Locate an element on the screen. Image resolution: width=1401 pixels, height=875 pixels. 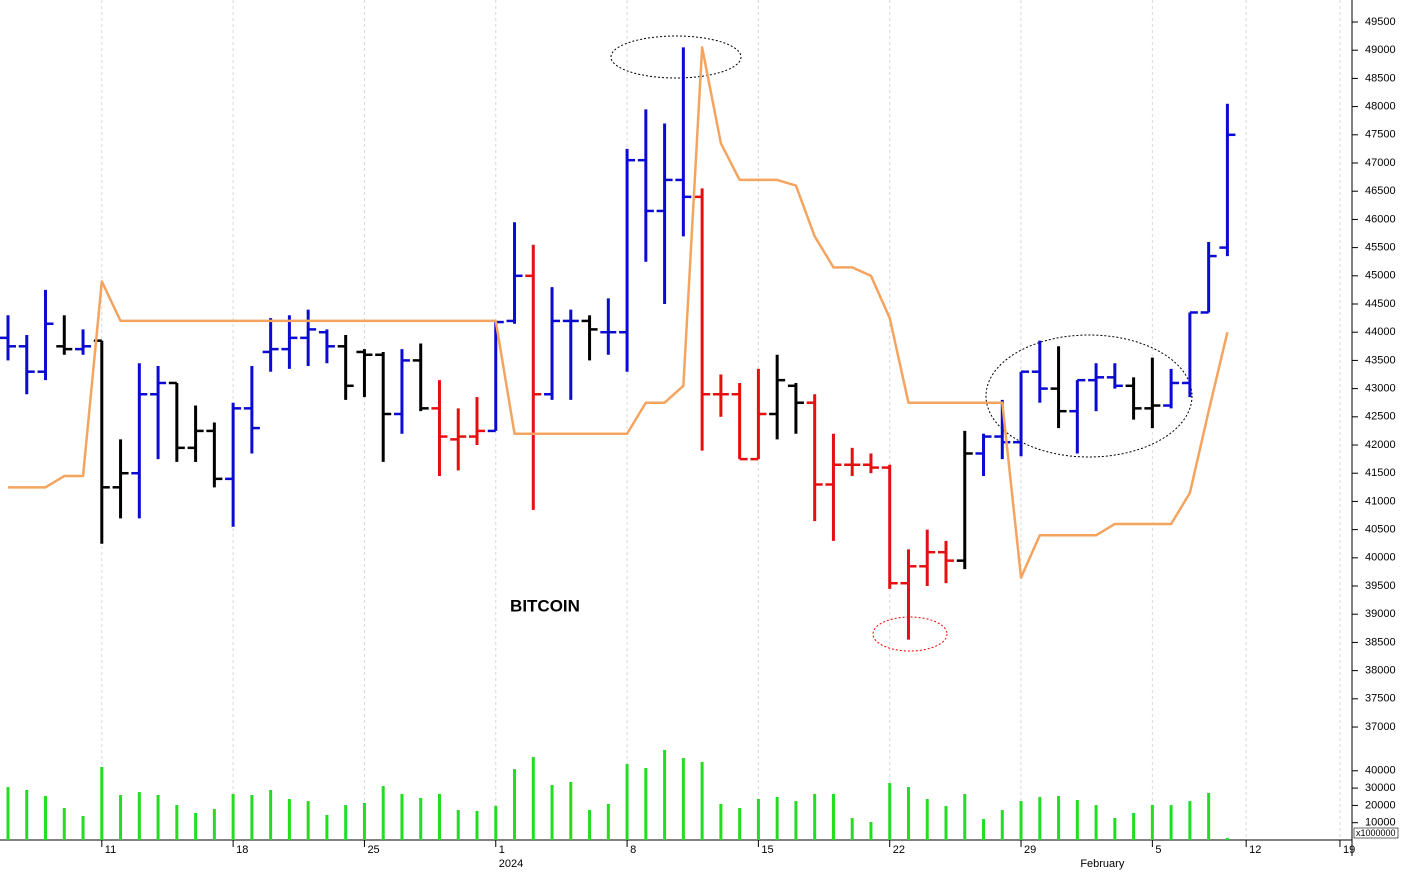
x-tick-label: 15 is located at coordinates (767, 850).